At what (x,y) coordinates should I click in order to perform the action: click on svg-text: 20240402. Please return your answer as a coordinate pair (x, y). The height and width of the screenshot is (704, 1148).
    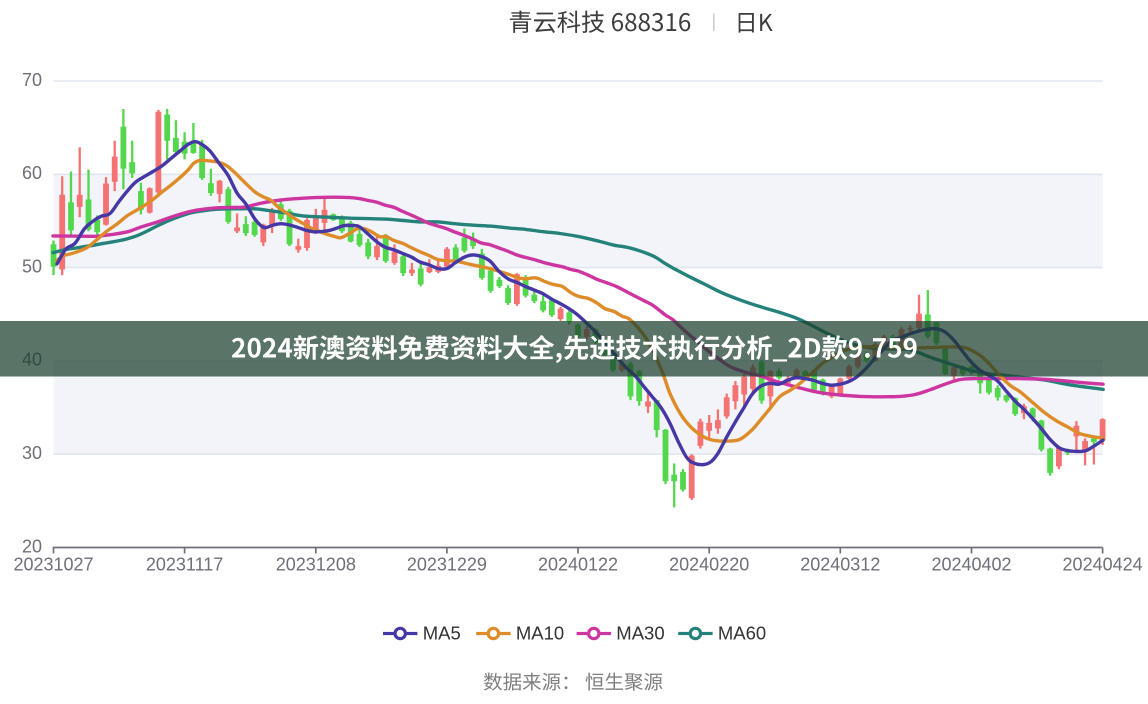
    Looking at the image, I should click on (971, 565).